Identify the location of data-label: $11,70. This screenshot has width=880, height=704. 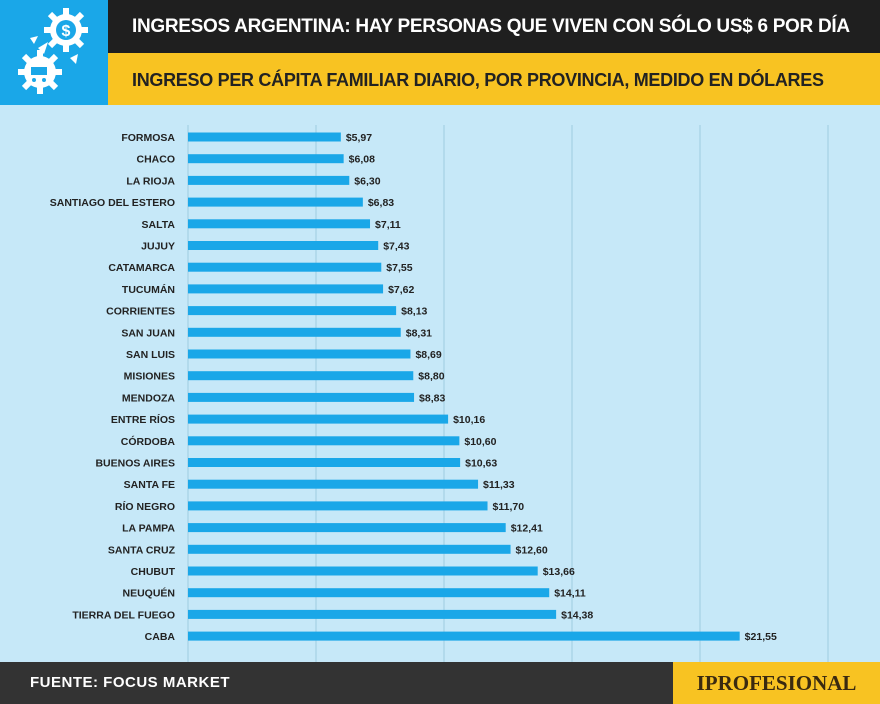
(509, 507).